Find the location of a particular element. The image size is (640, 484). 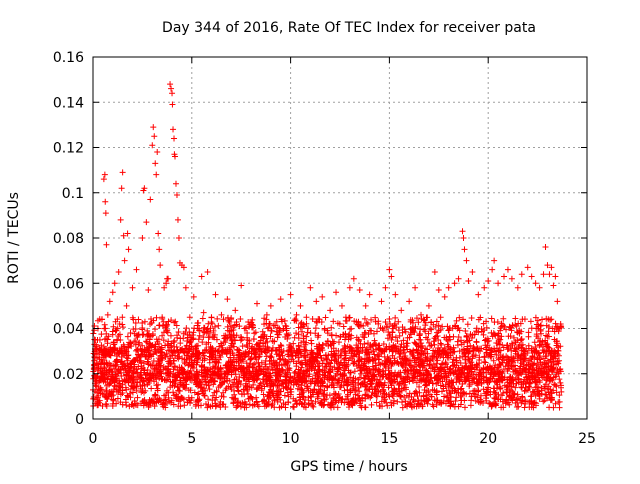

x-tick-label-4: 20 is located at coordinates (488, 439).